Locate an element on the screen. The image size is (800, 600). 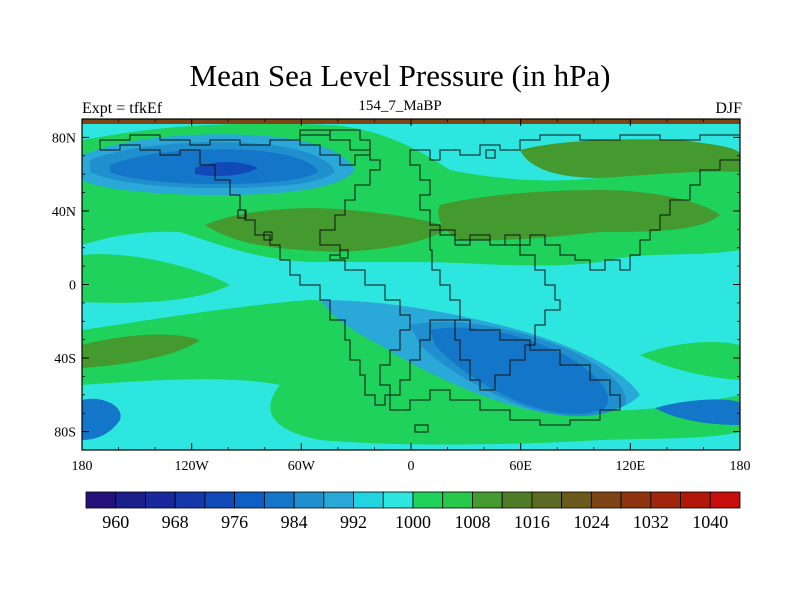
colorbar-label: 1032 is located at coordinates (651, 522).